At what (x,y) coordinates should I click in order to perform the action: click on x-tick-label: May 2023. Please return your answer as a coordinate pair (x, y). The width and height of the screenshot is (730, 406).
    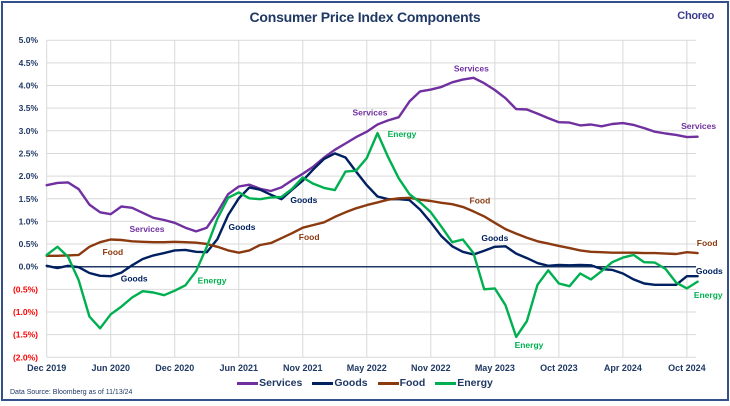
    Looking at the image, I should click on (495, 368).